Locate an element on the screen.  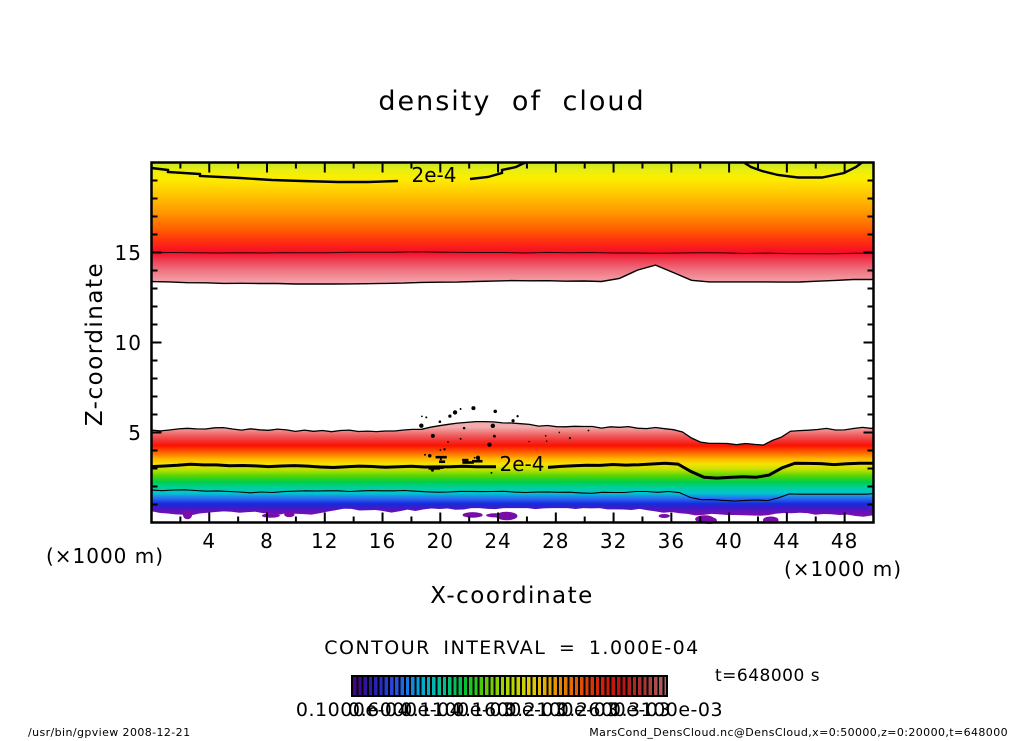
plot-title: density of cloud is located at coordinates (512, 101).